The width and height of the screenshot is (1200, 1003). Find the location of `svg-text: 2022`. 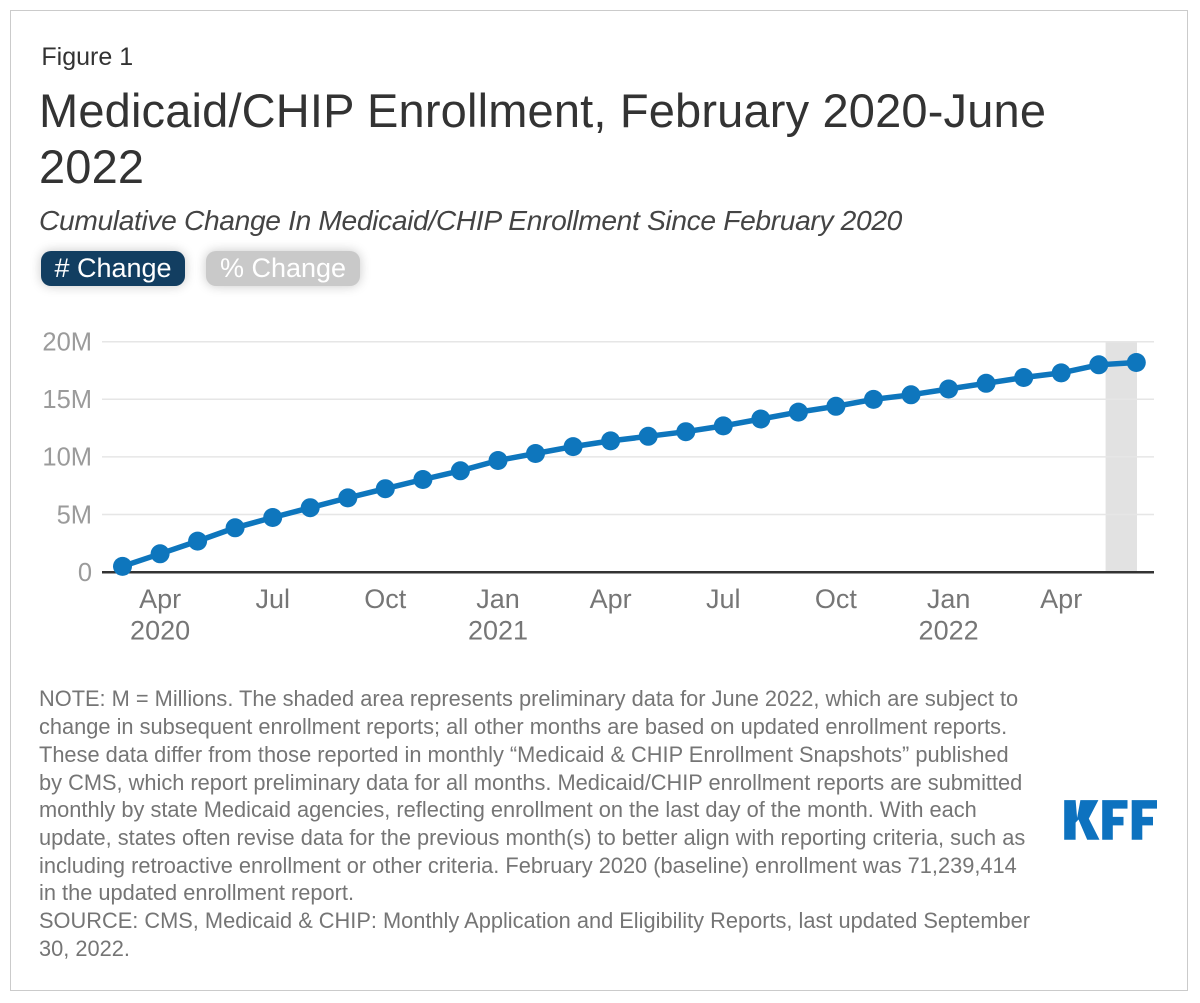

svg-text: 2022 is located at coordinates (949, 630).